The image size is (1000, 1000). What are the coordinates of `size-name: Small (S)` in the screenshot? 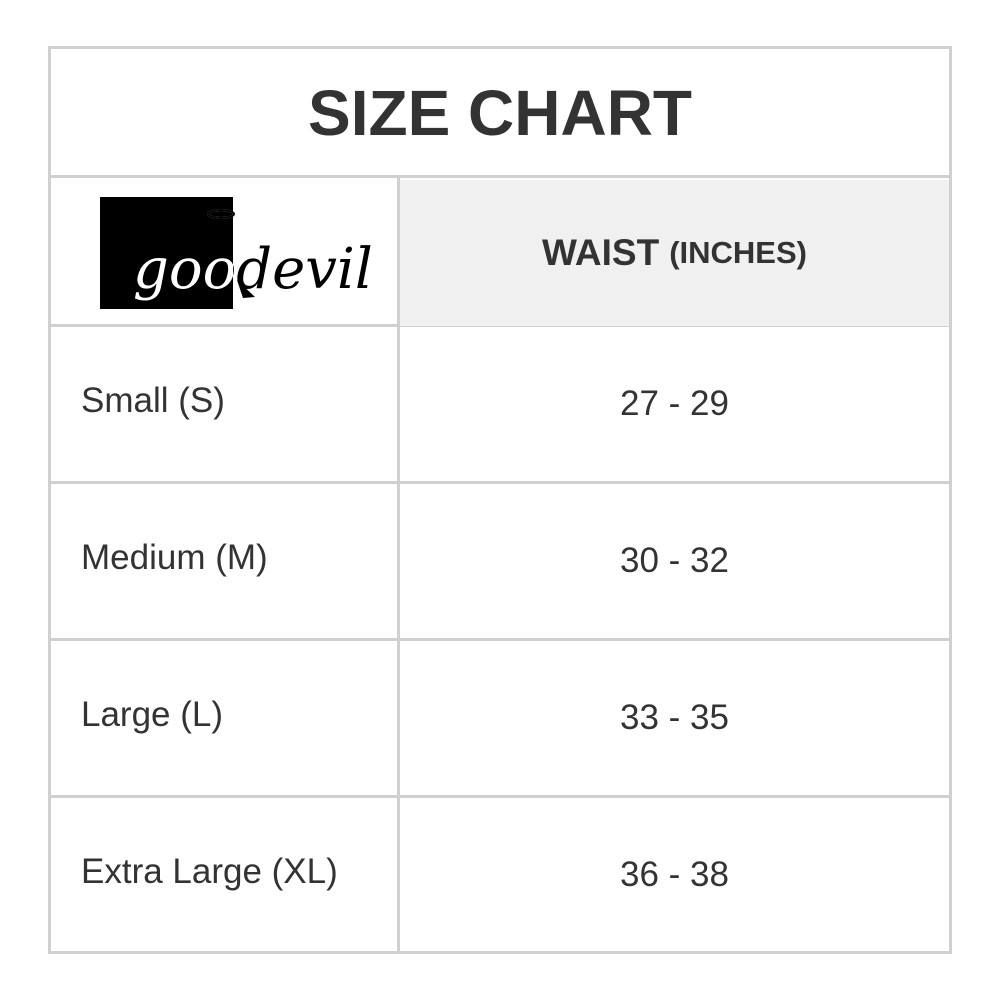 It's located at (153, 400).